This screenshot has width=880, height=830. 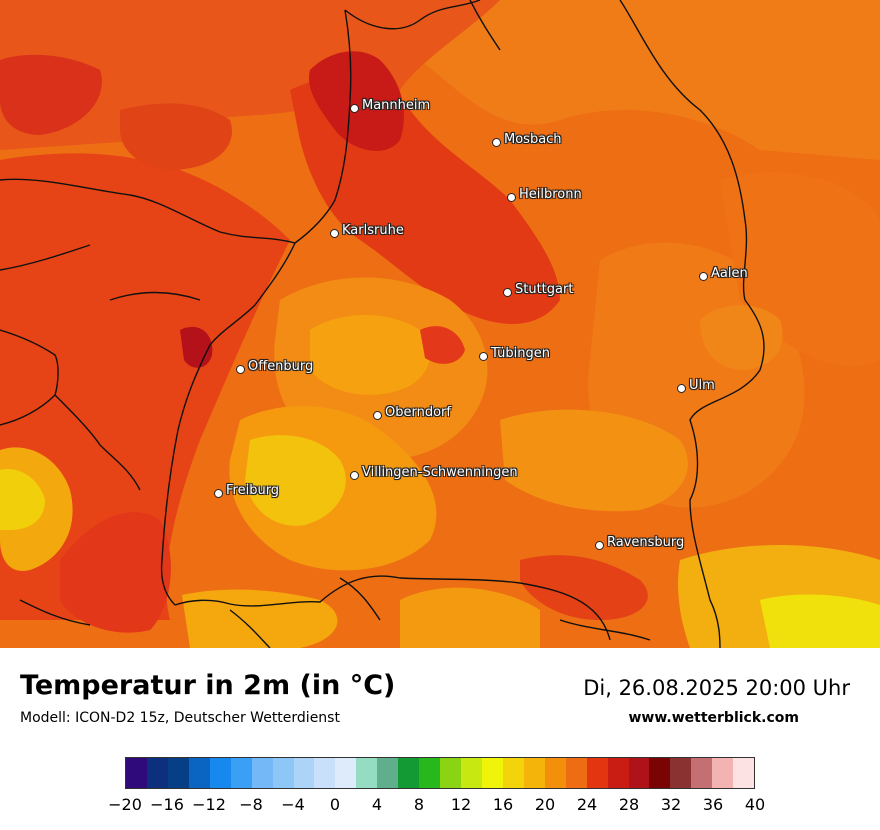 What do you see at coordinates (520, 353) in the screenshot?
I see `city-label: Tübingen` at bounding box center [520, 353].